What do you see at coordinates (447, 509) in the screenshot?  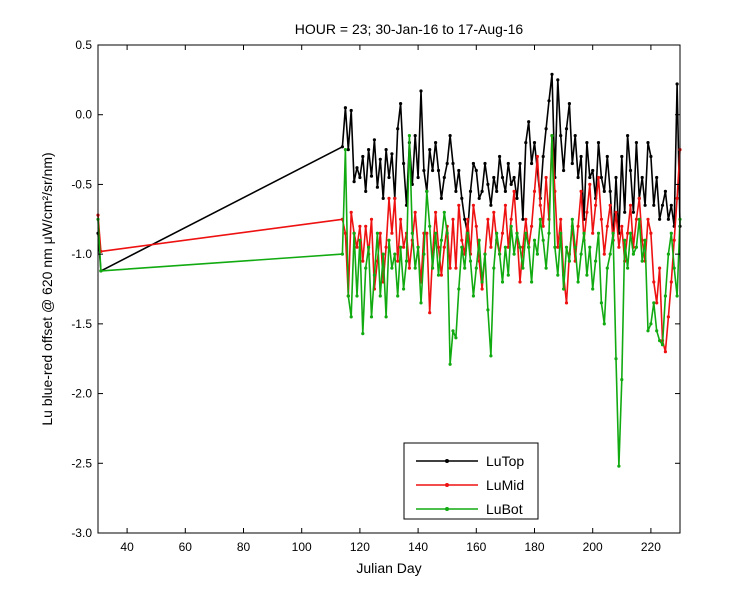 I see `legend-marker` at bounding box center [447, 509].